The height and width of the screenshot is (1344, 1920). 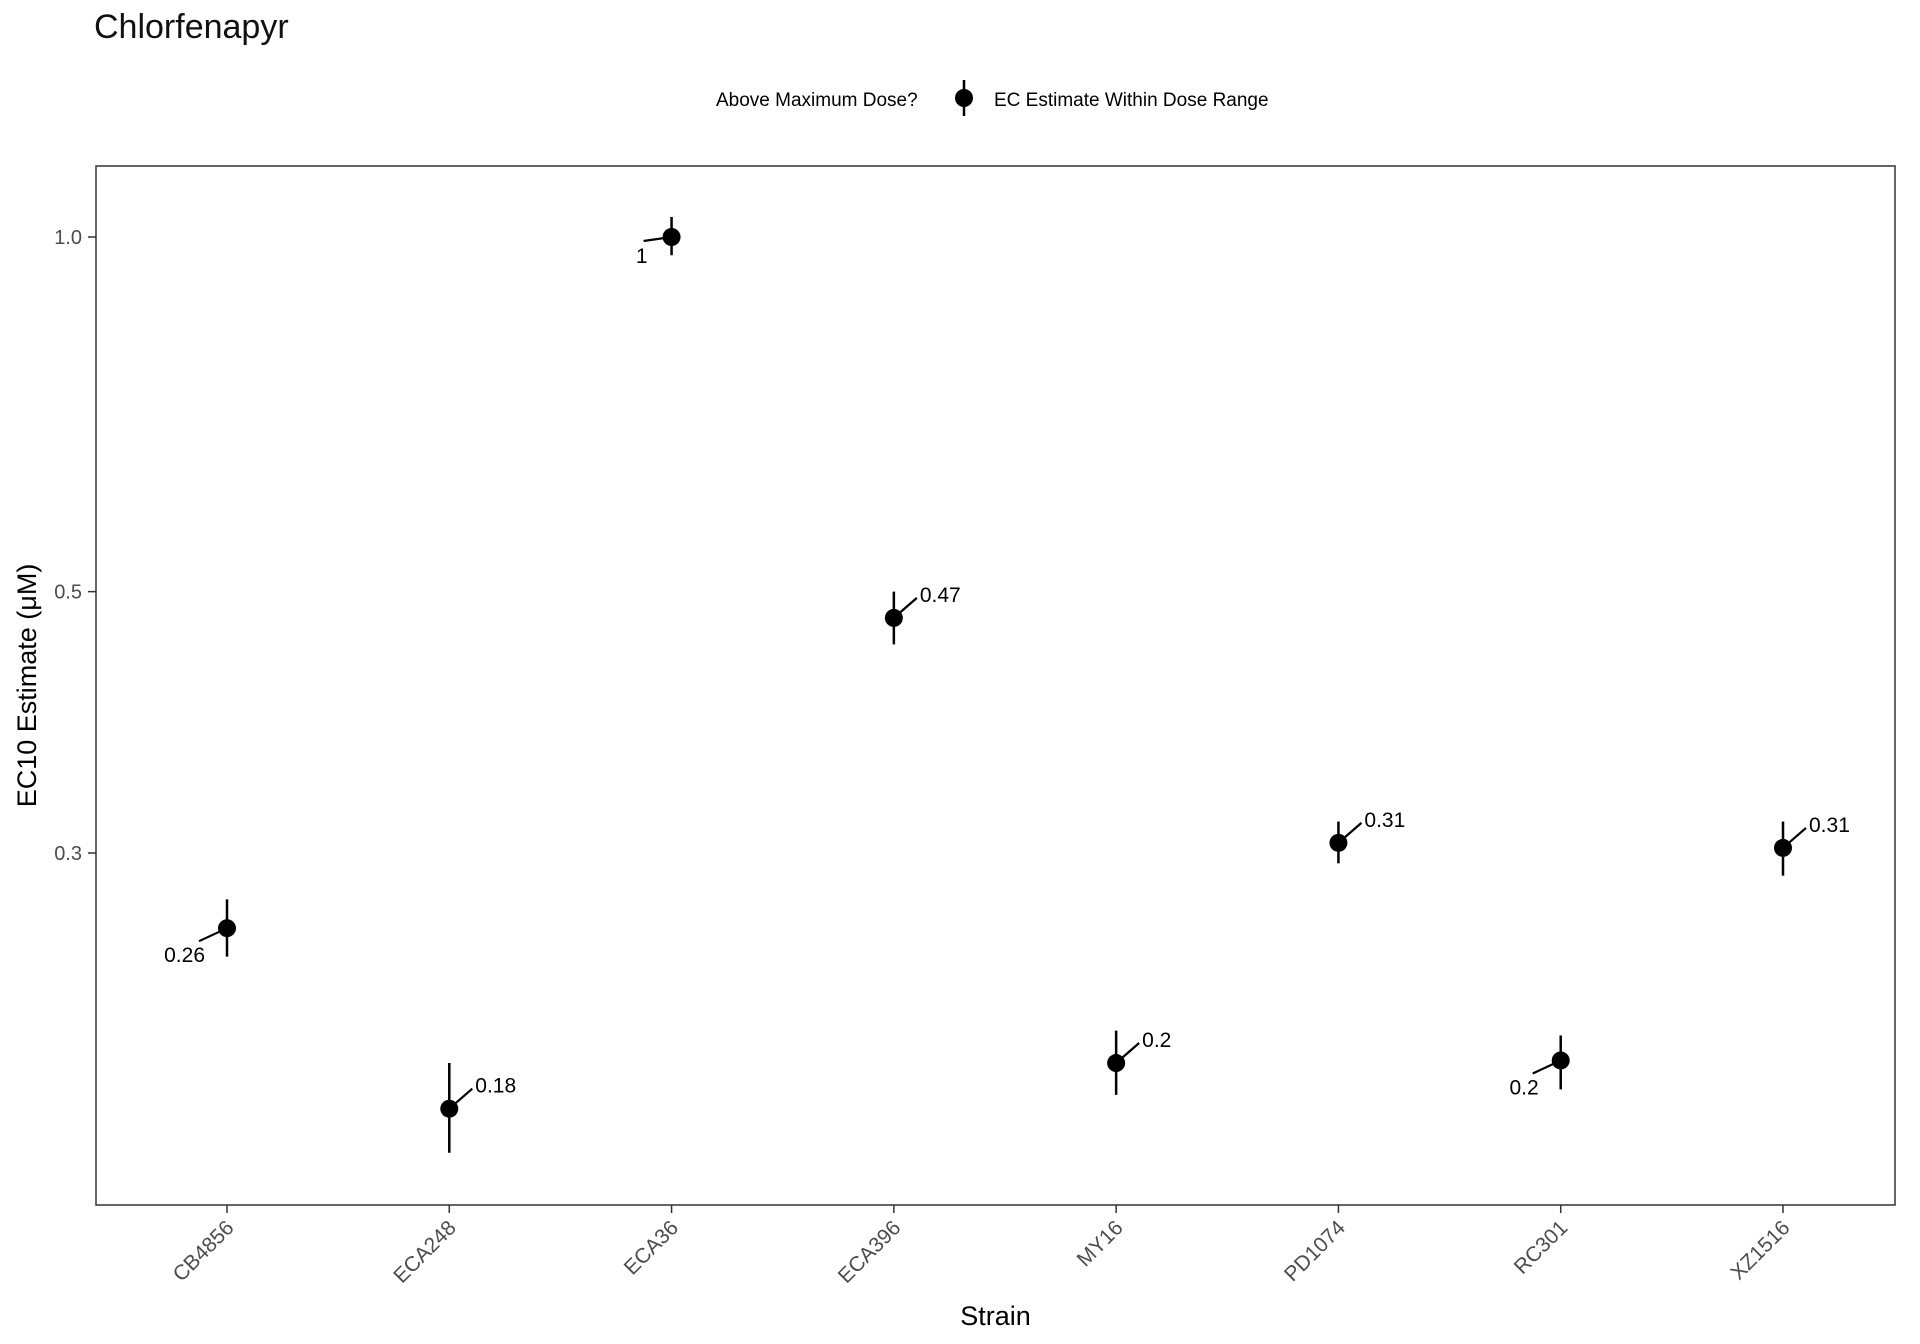 I want to click on chart-title: Chlorfenapyr, so click(x=191, y=27).